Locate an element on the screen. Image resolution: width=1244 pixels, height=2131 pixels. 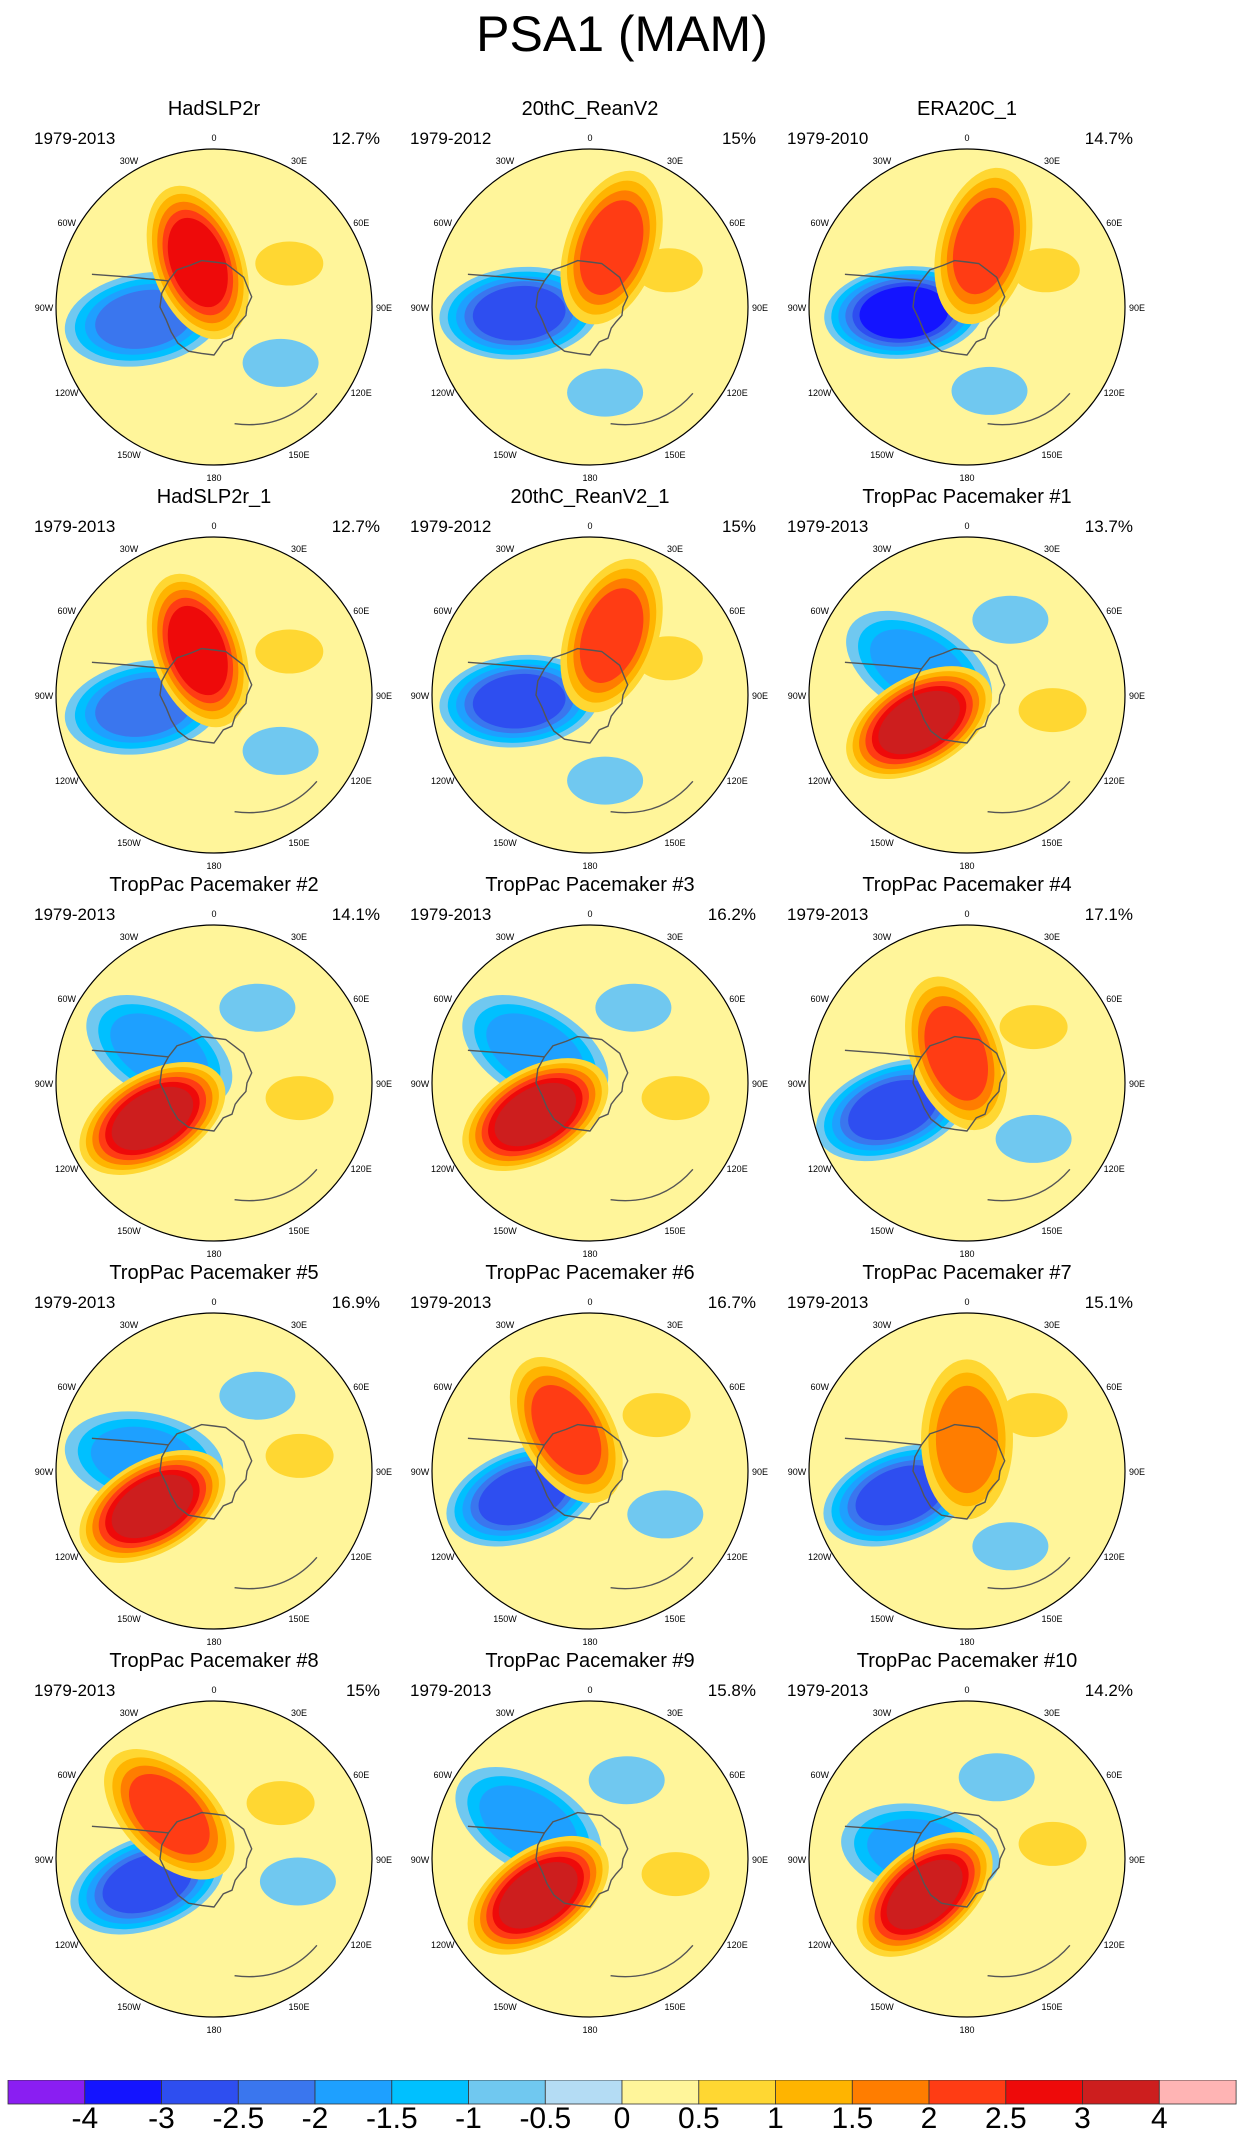
panel-variance-percent: 15.1% is located at coordinates (1108, 1302).